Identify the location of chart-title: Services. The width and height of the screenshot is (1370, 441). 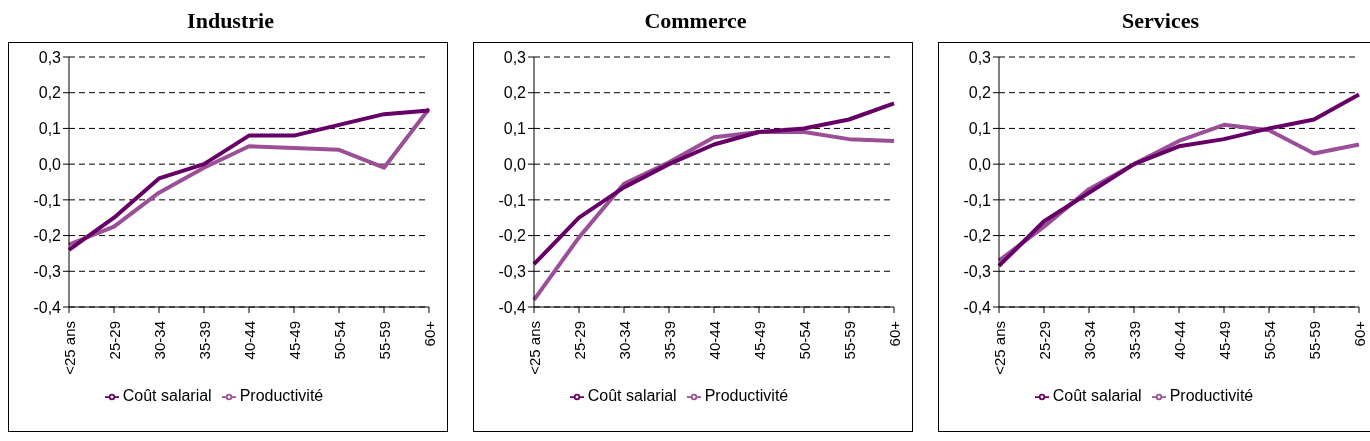
(1160, 21).